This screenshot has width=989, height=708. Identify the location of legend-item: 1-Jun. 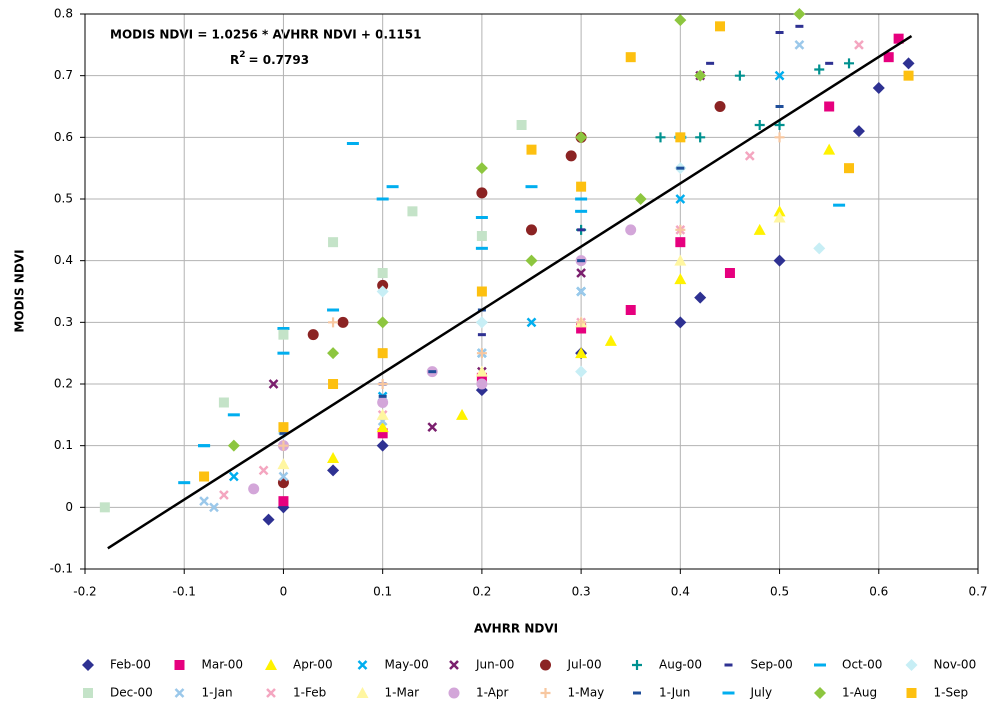
(661, 693).